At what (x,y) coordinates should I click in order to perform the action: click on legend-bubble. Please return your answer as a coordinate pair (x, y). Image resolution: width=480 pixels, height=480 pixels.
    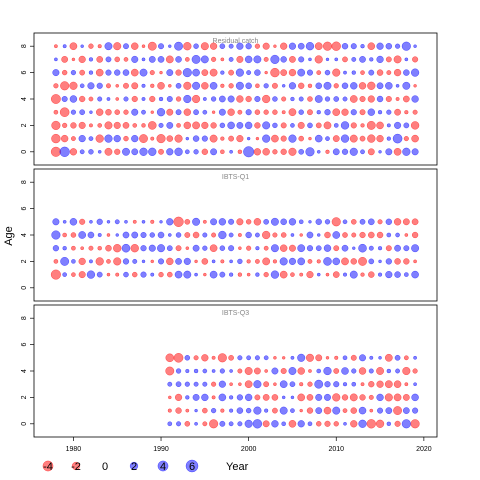
    Looking at the image, I should click on (134, 466).